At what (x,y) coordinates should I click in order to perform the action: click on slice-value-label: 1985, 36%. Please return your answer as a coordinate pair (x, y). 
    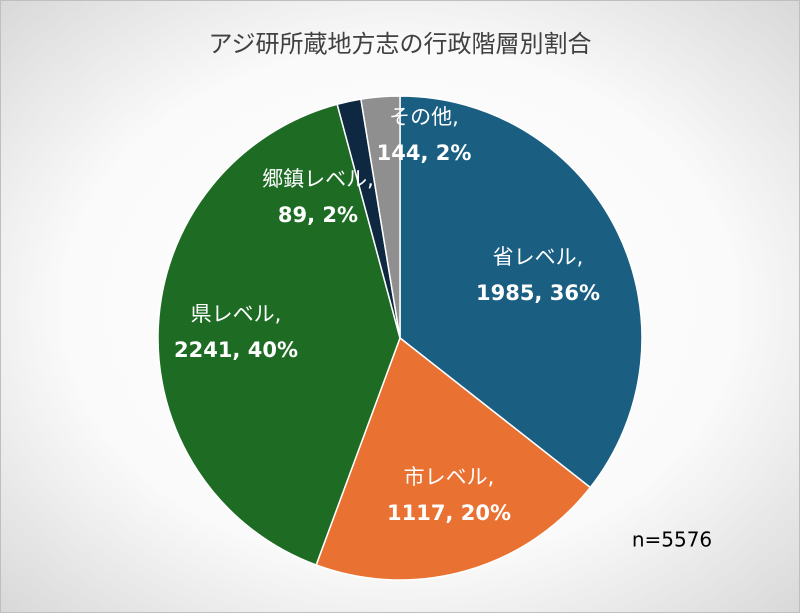
    Looking at the image, I should click on (538, 293).